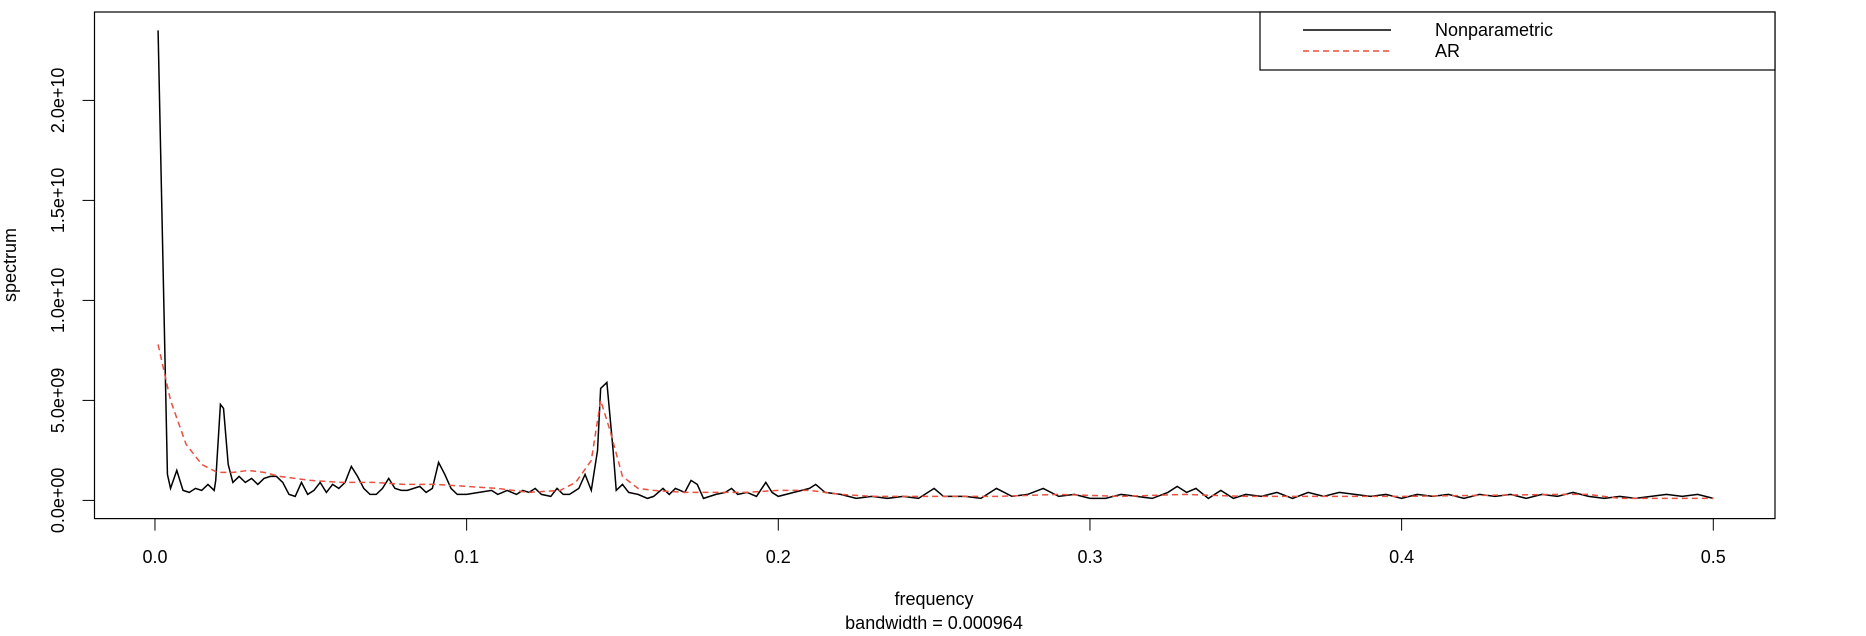 The width and height of the screenshot is (1866, 636). I want to click on y-tick-label: 0.0e+00, so click(58, 501).